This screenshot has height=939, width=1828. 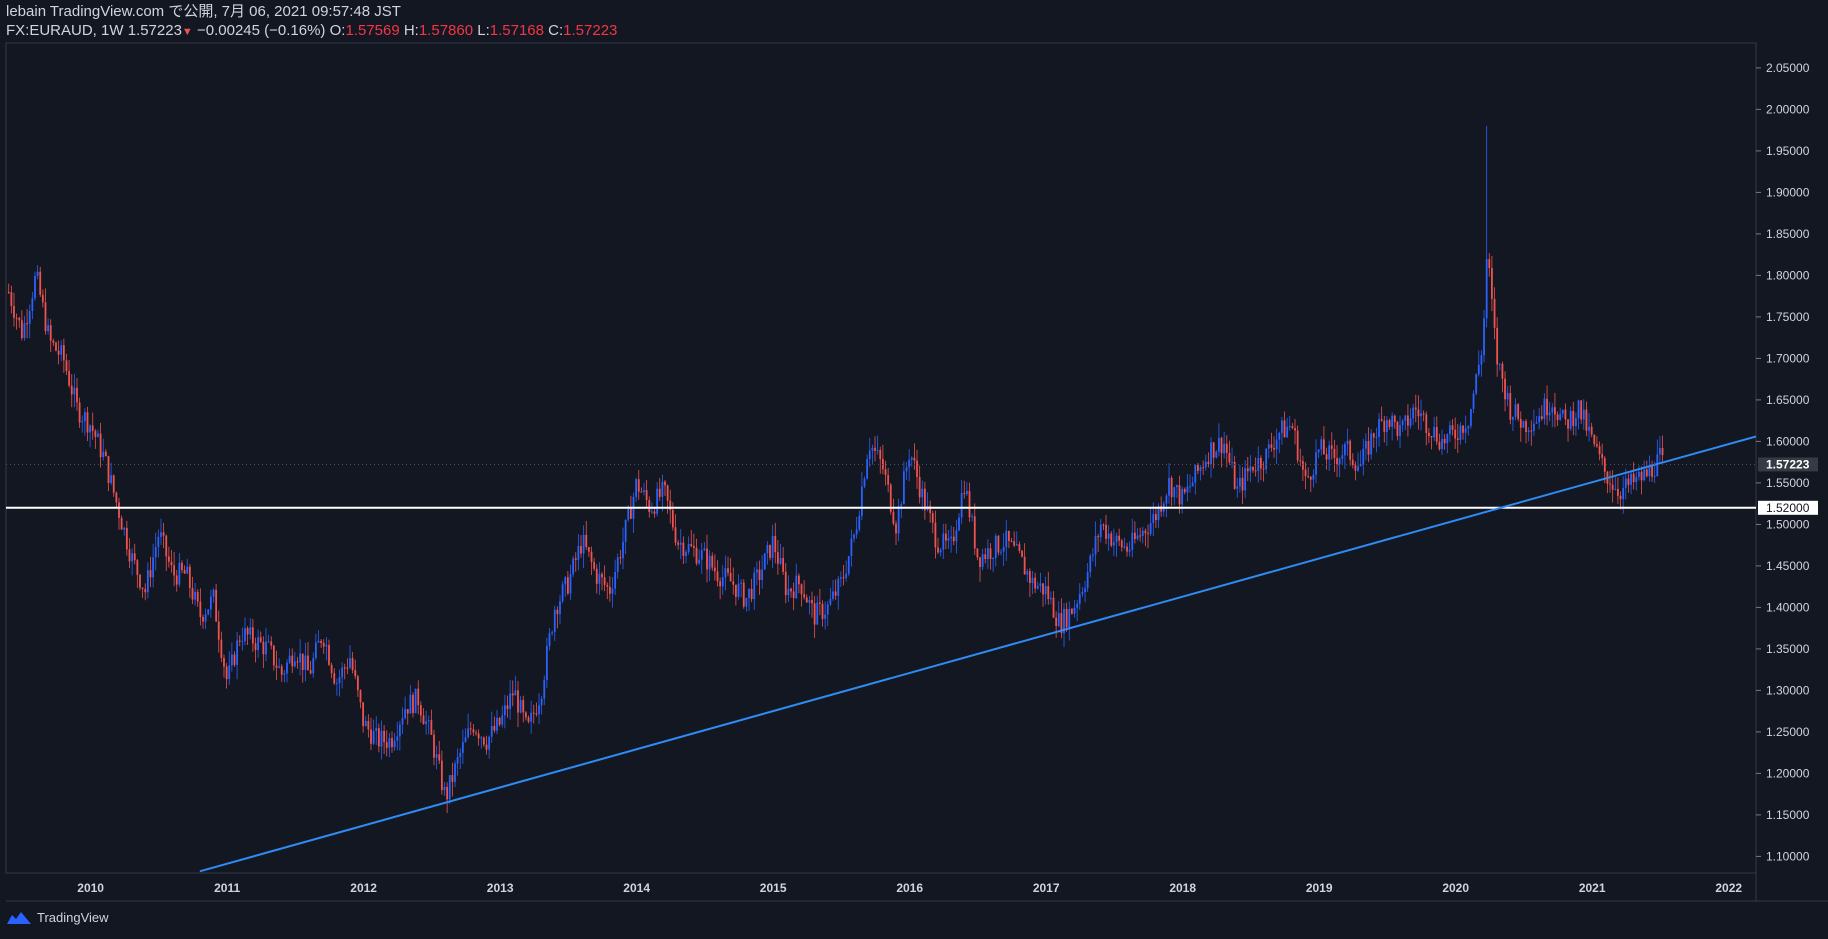 I want to click on tradingview-footer: TradingView, so click(x=57, y=917).